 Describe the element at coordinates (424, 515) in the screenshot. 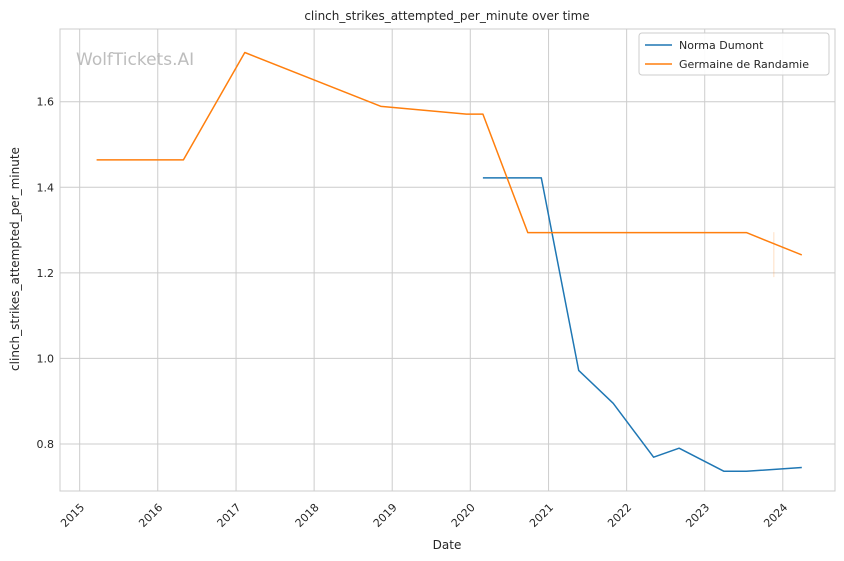

I see `x-axis-ticks: 2015 2016 2017 2018 2019 2020 2021 2022 2023 2024` at that location.